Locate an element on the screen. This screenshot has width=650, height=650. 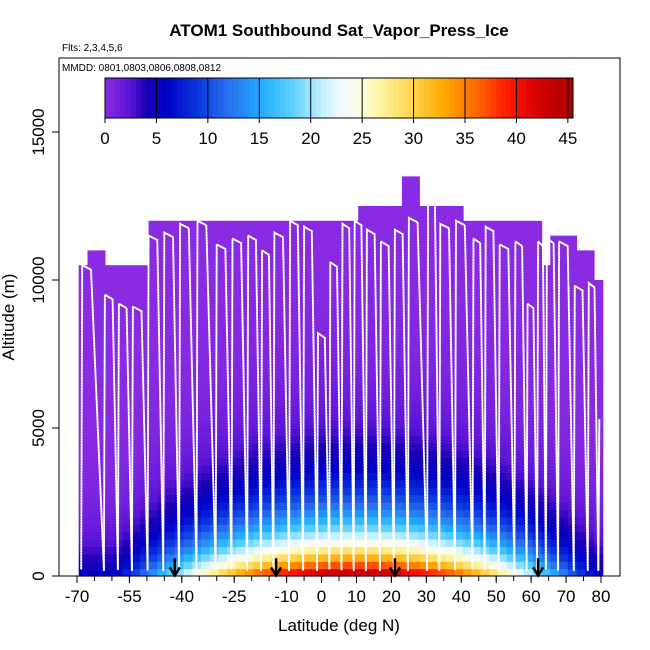
flight-profile-line is located at coordinates (323, 451).